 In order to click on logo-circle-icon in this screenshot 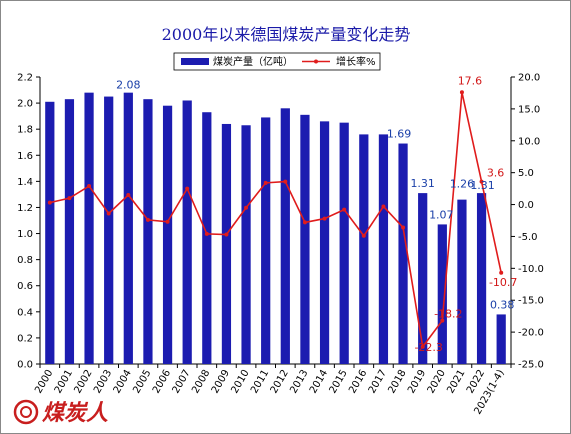, I will do `click(26, 412)`.